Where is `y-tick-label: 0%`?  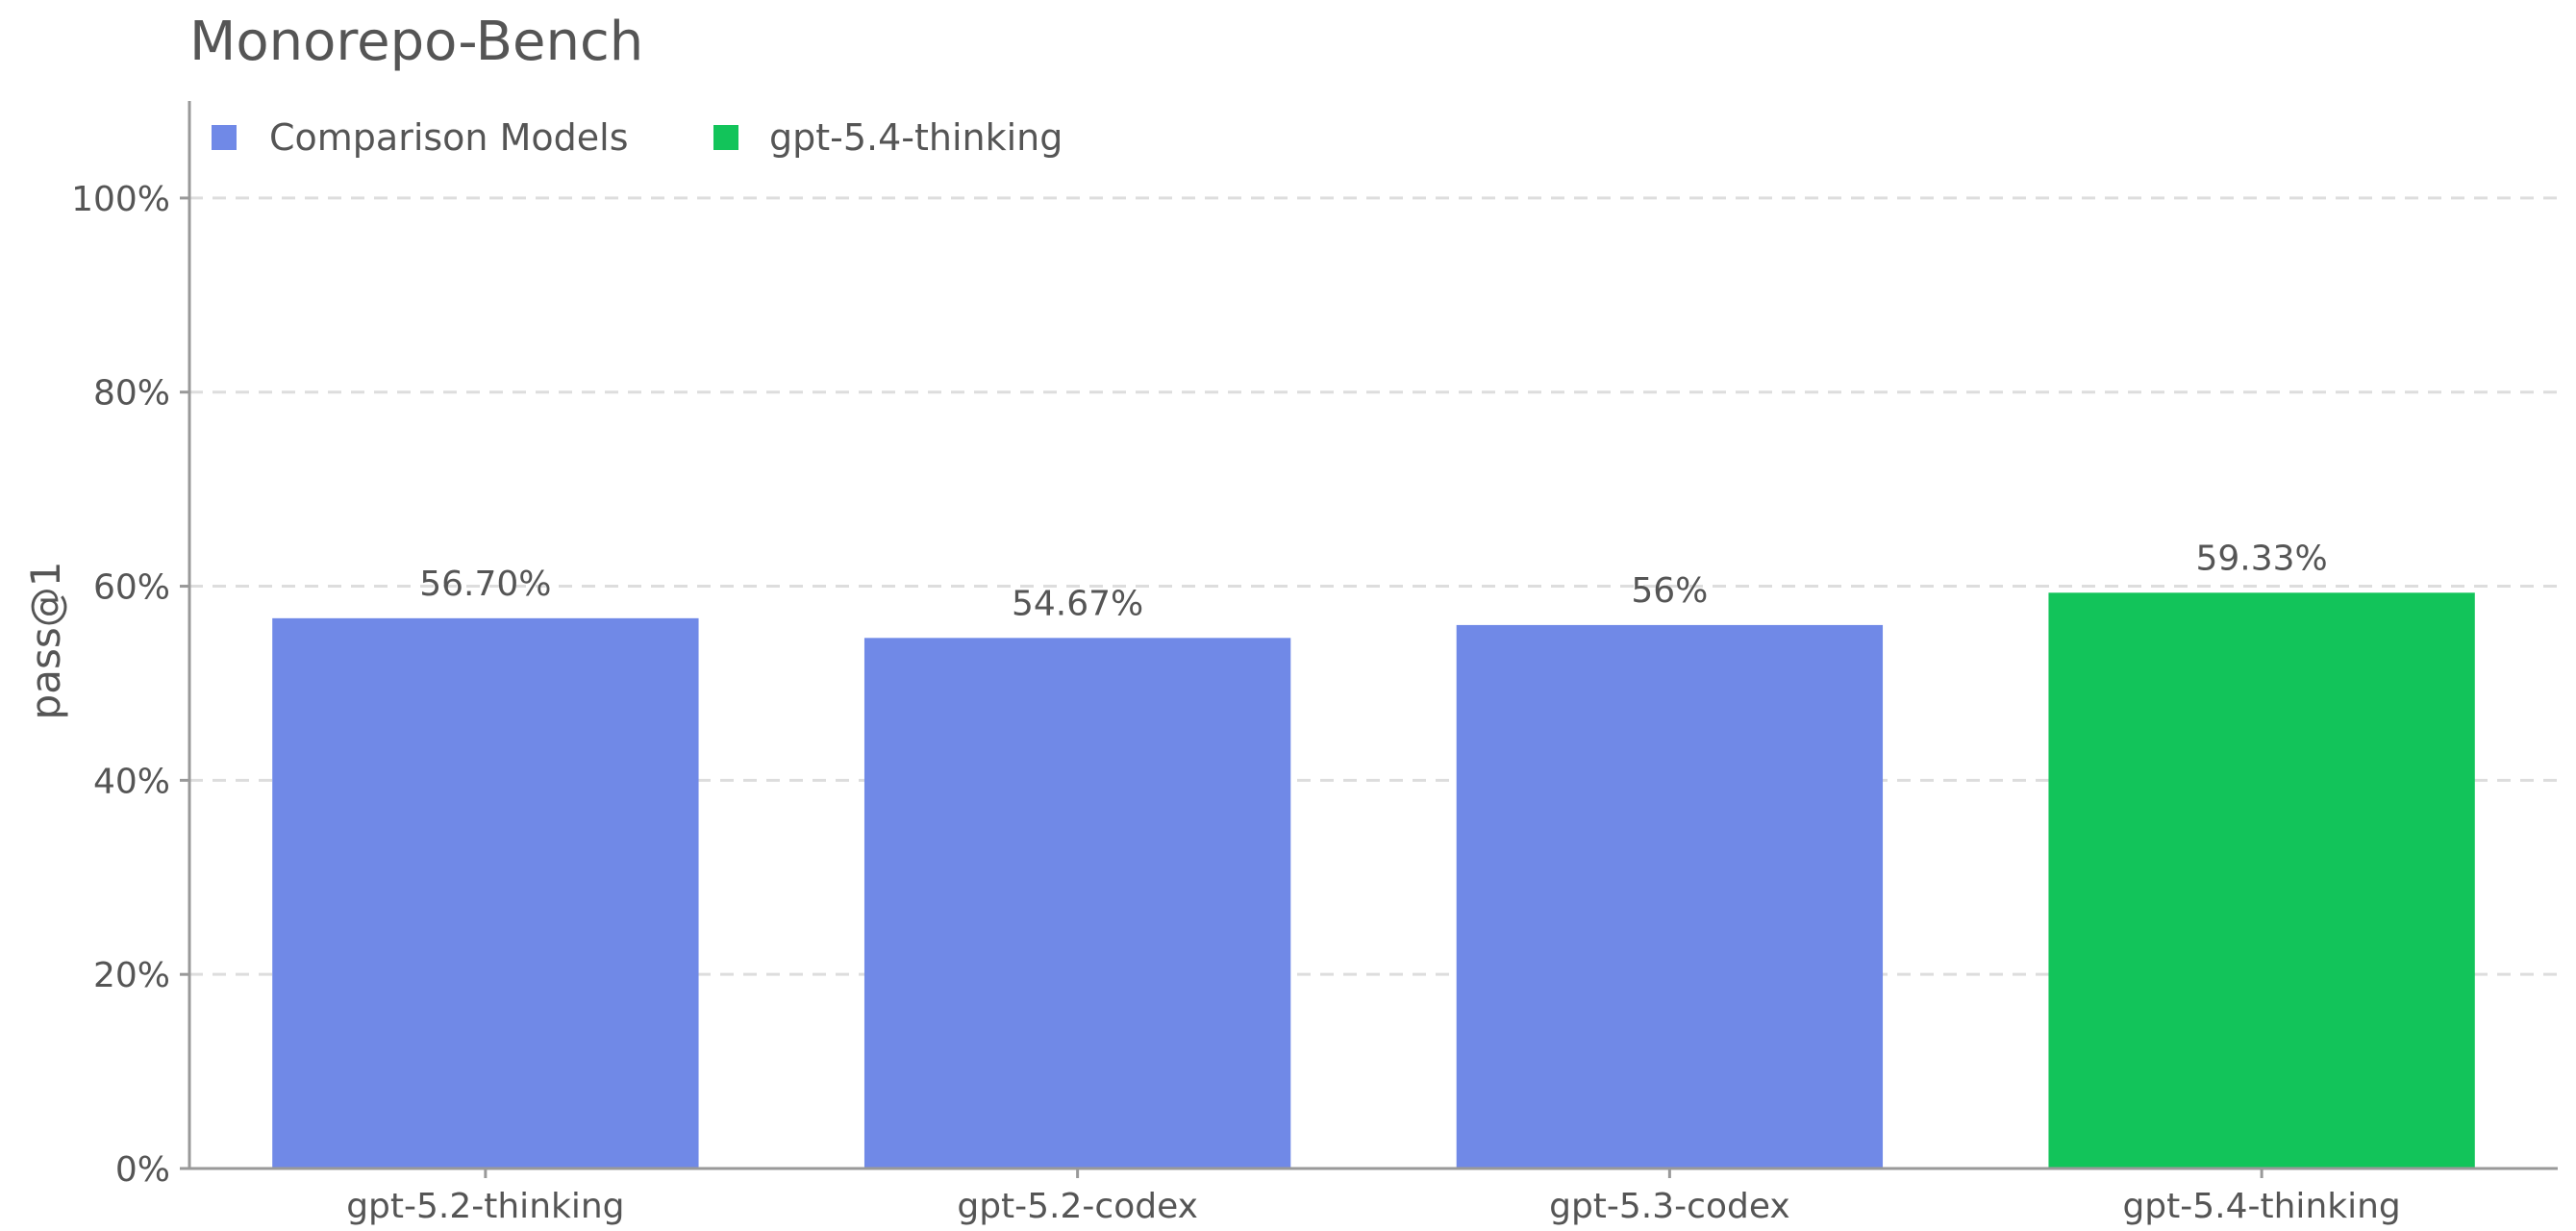 y-tick-label: 0% is located at coordinates (142, 1170).